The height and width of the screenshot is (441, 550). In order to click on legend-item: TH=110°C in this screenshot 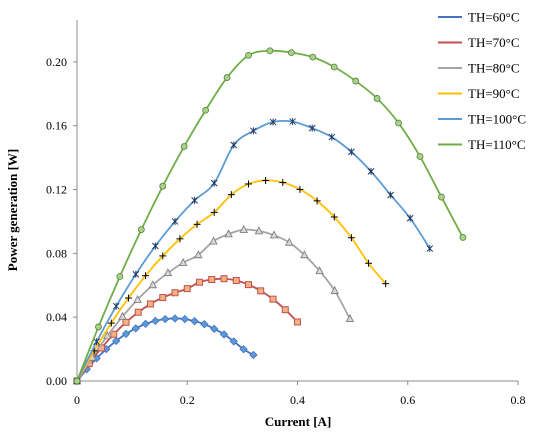, I will do `click(482, 144)`.